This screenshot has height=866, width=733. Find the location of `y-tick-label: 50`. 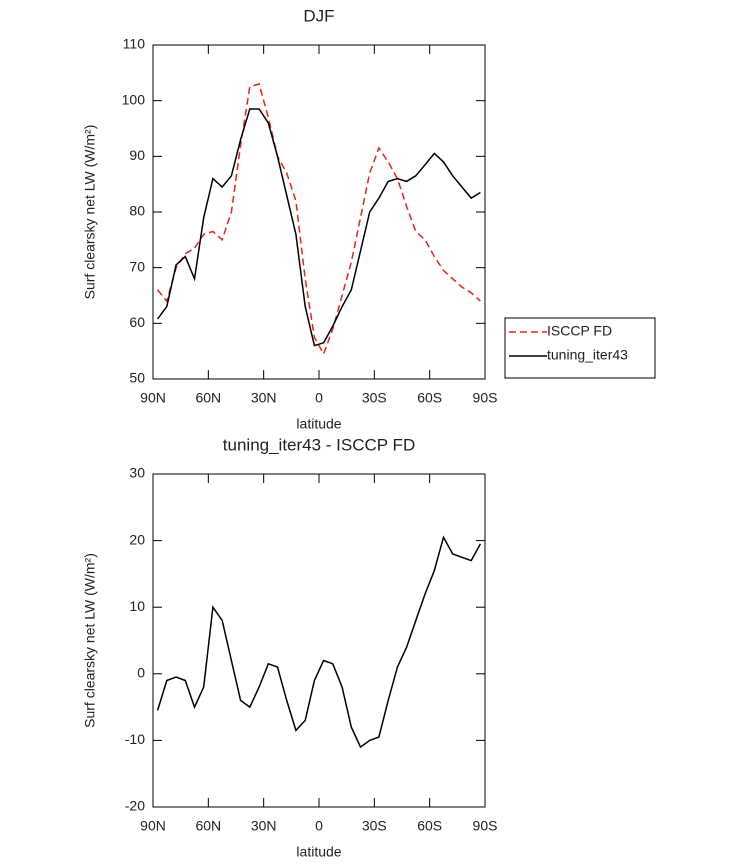

y-tick-label: 50 is located at coordinates (137, 378).